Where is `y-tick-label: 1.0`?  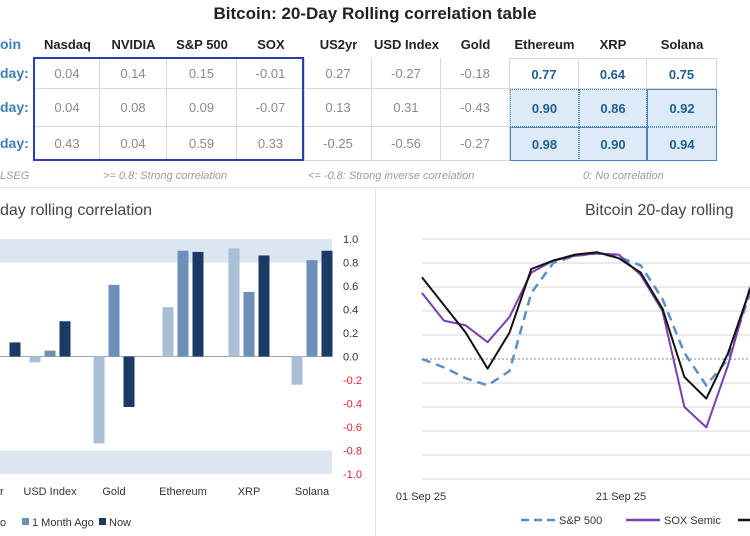 y-tick-label: 1.0 is located at coordinates (350, 240).